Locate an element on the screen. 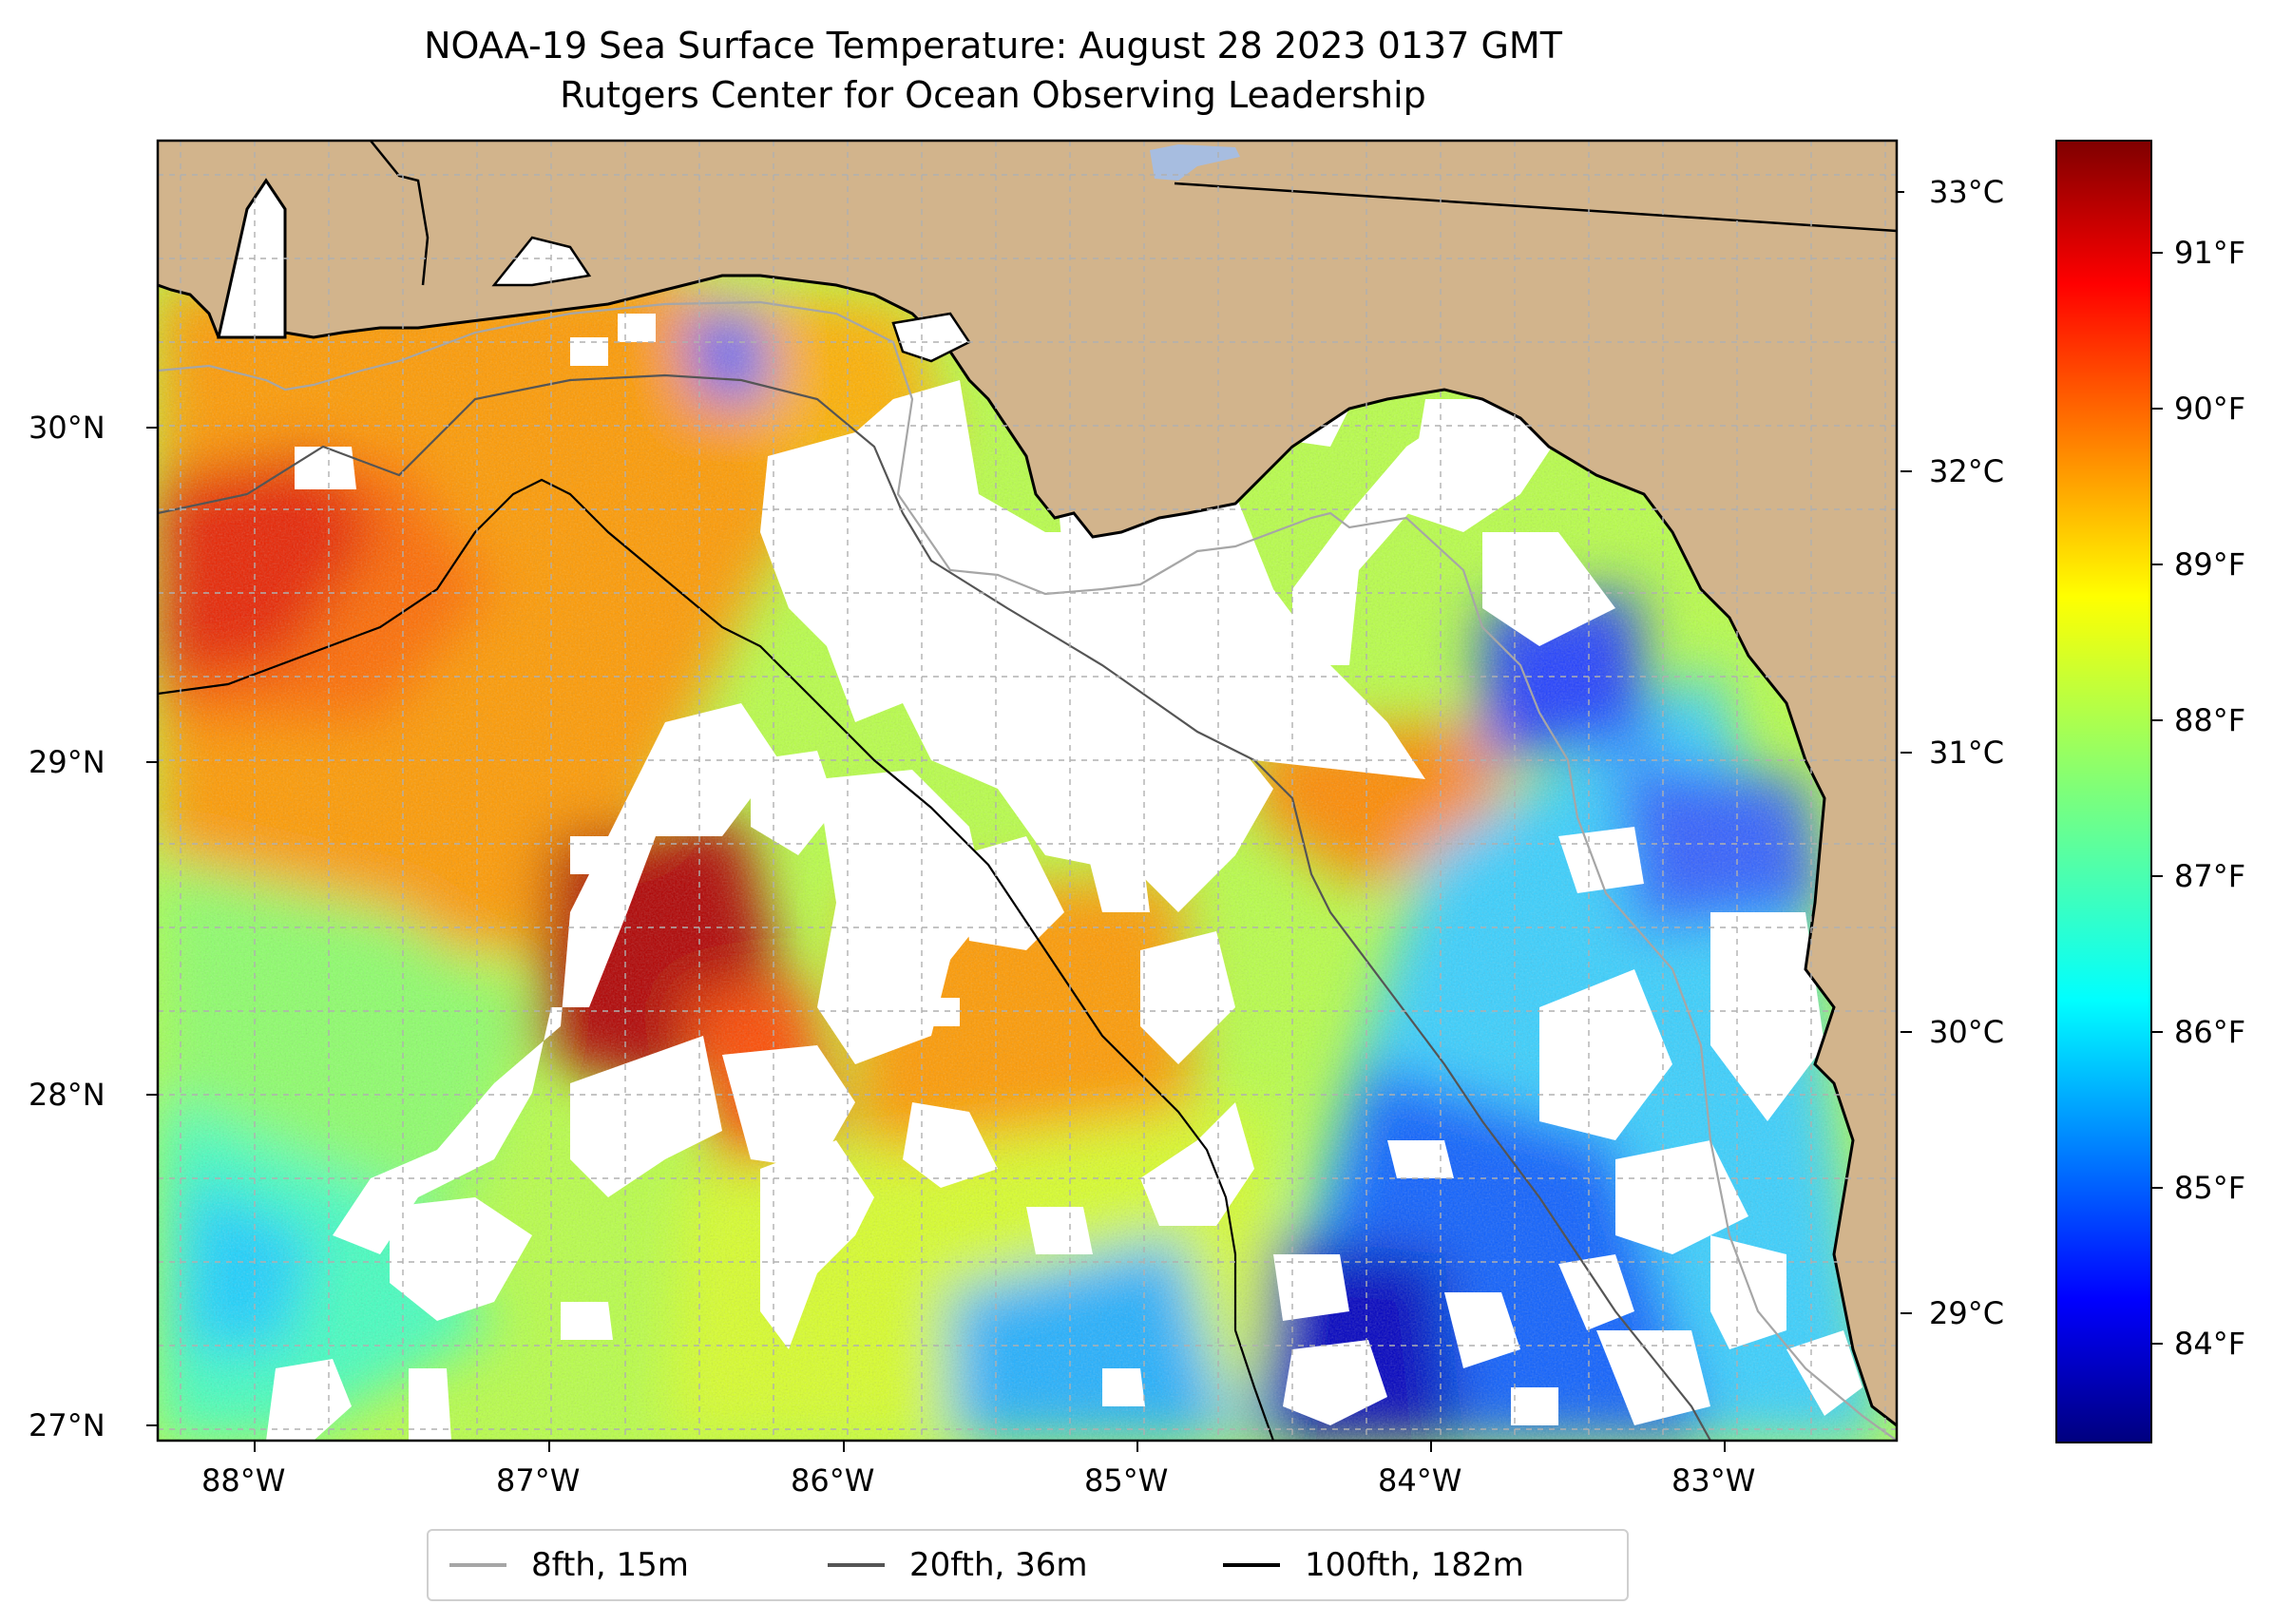 This screenshot has height=1624, width=2292. legend-item-20fth: 20fth, 36m is located at coordinates (958, 1565).